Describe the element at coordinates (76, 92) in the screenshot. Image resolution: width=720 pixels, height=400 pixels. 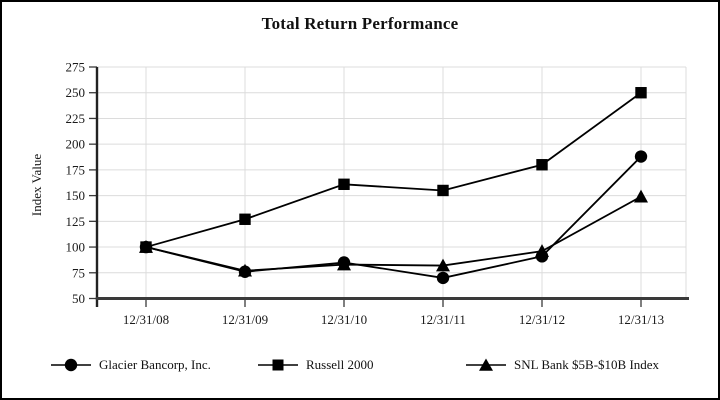
I see `y-tick-label: 250` at that location.